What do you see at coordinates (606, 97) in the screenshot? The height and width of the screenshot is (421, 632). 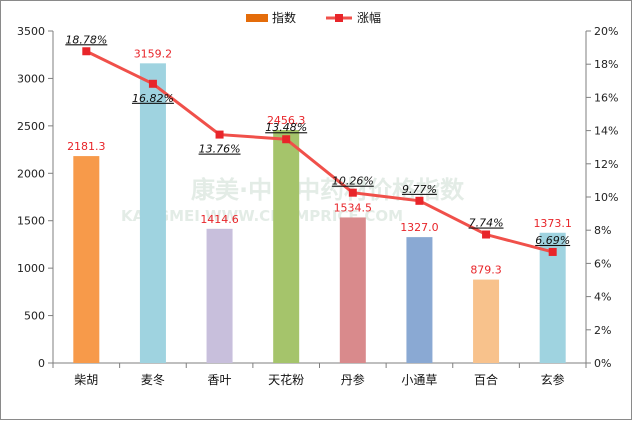 I see `y-right-tick-label: 16%` at bounding box center [606, 97].